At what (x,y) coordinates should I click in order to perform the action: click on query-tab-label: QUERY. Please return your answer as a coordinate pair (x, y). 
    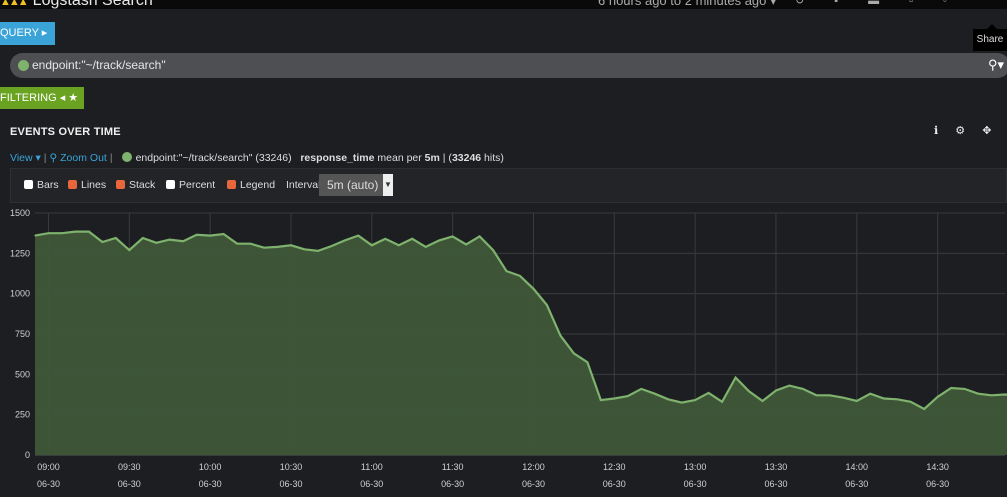
    Looking at the image, I should click on (19, 33).